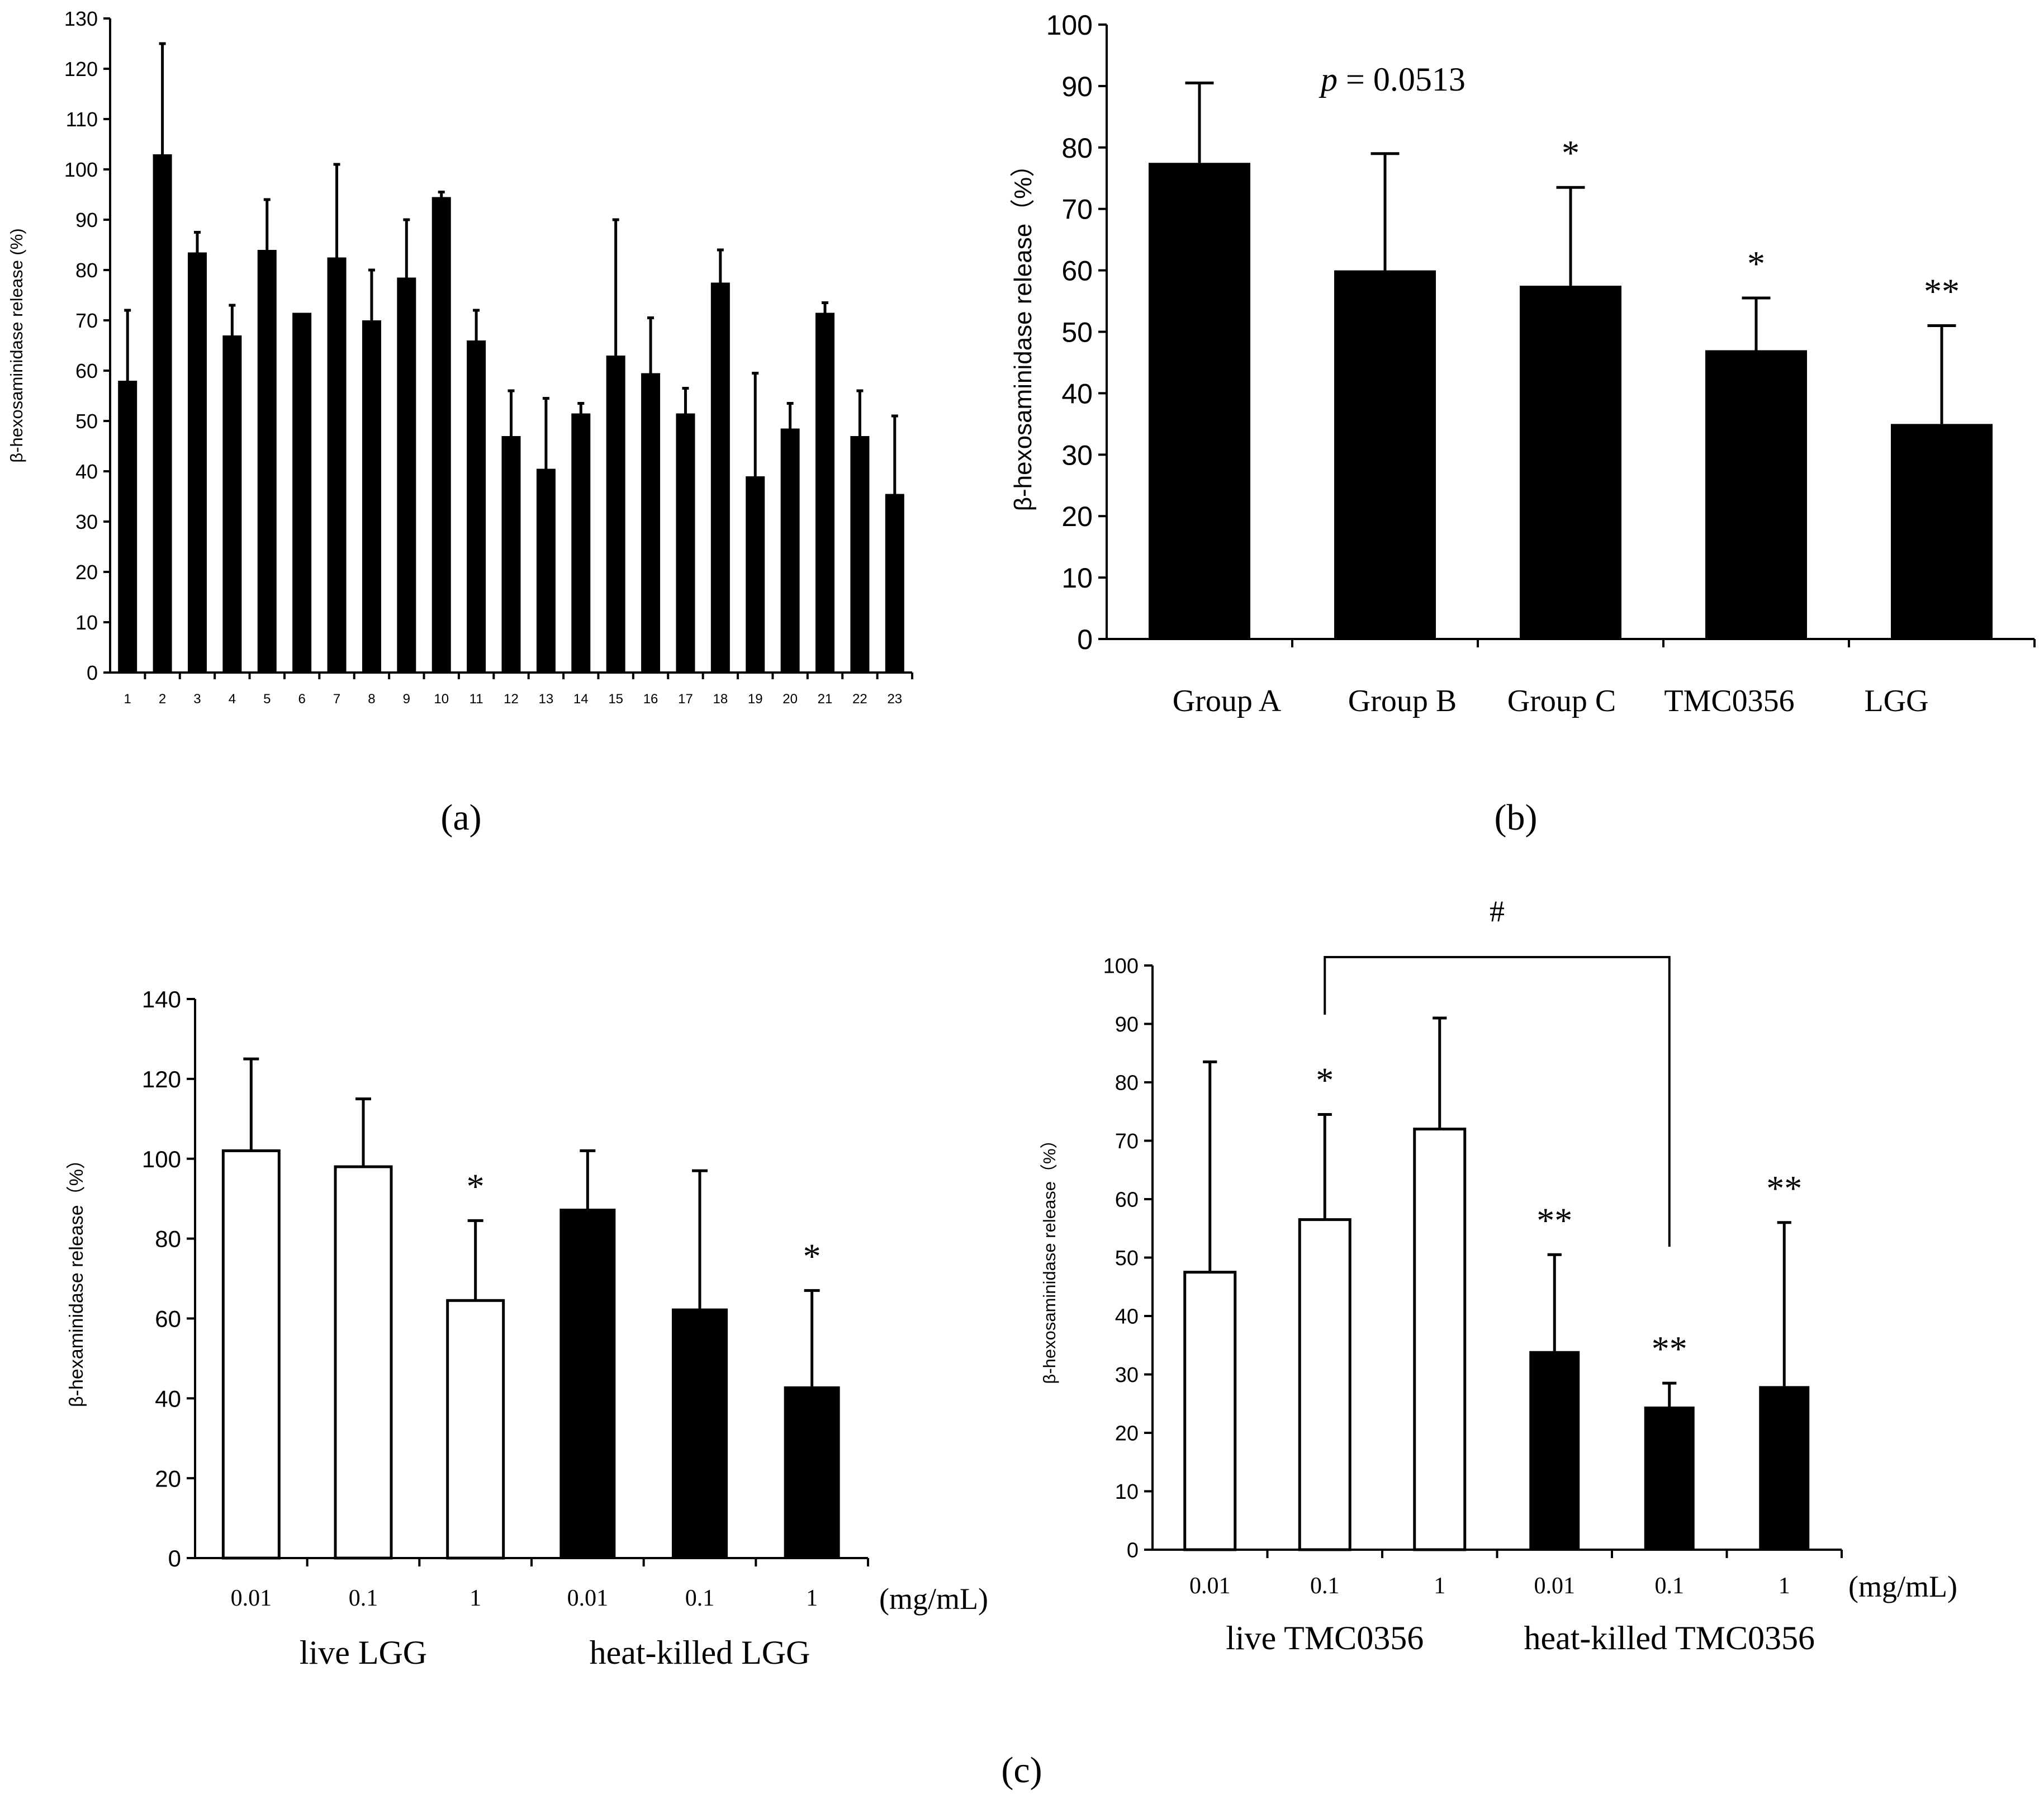  What do you see at coordinates (441, 699) in the screenshot?
I see `category-label: 10` at bounding box center [441, 699].